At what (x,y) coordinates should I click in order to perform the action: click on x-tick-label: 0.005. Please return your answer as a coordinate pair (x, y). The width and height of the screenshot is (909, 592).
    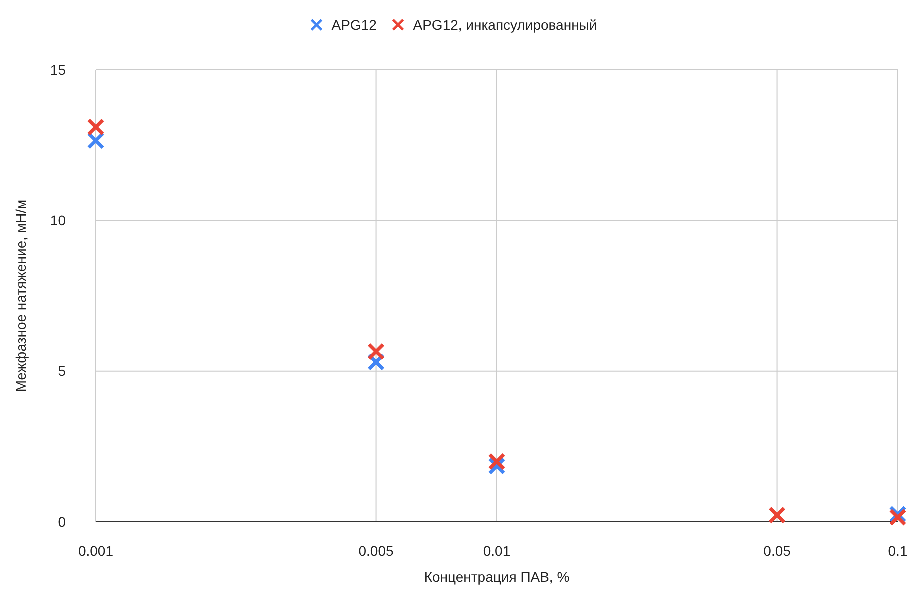
    Looking at the image, I should click on (376, 551).